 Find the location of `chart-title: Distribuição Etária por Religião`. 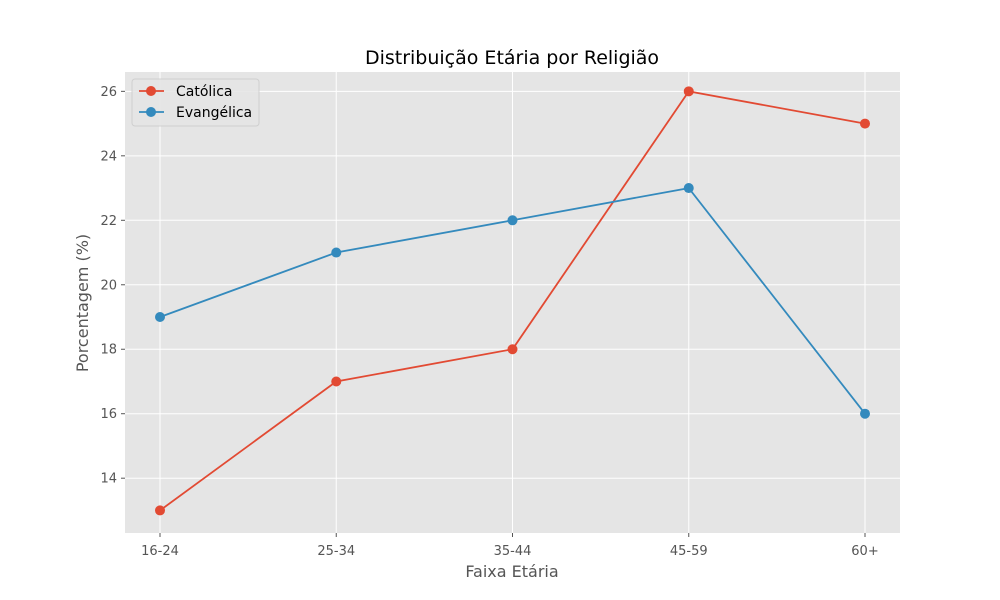

chart-title: Distribuição Etária por Religião is located at coordinates (512, 58).